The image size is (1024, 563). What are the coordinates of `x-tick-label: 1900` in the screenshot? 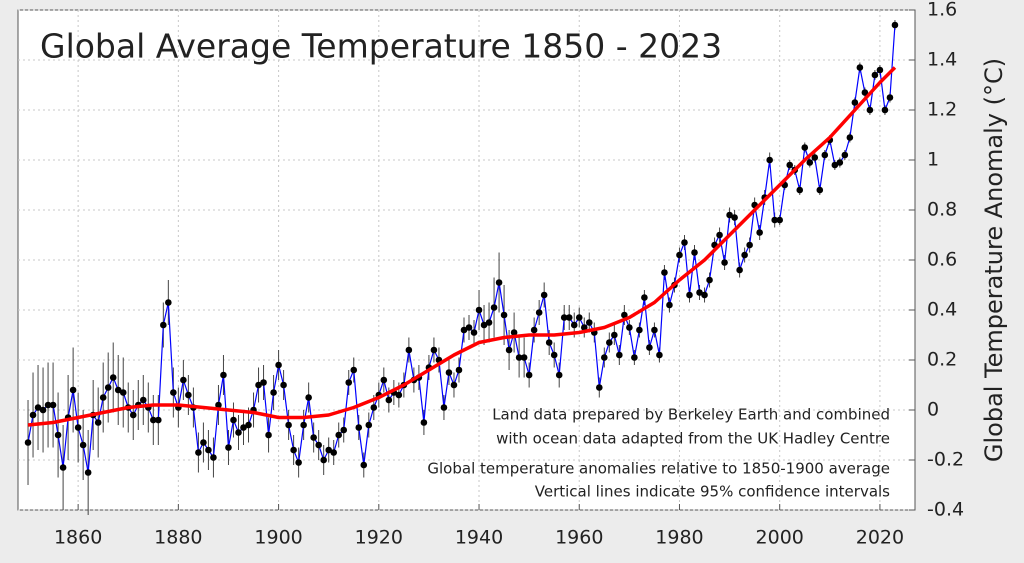 It's located at (278, 538).